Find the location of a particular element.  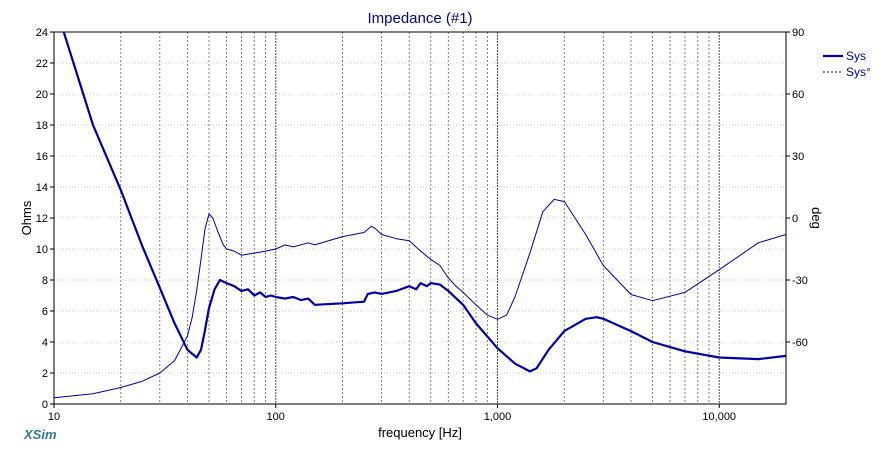

y-tick-label: 0 is located at coordinates (45, 405).